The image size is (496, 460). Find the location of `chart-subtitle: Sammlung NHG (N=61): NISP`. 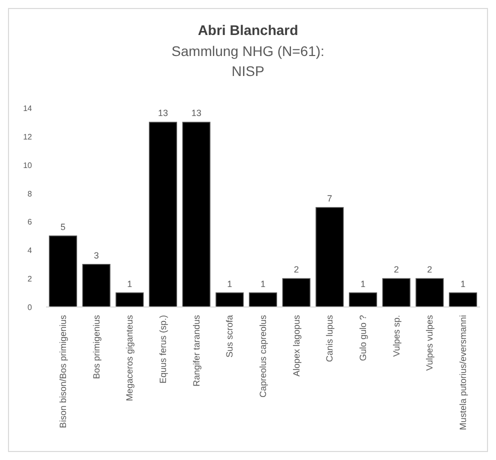

chart-subtitle: Sammlung NHG (N=61): NISP is located at coordinates (248, 61).